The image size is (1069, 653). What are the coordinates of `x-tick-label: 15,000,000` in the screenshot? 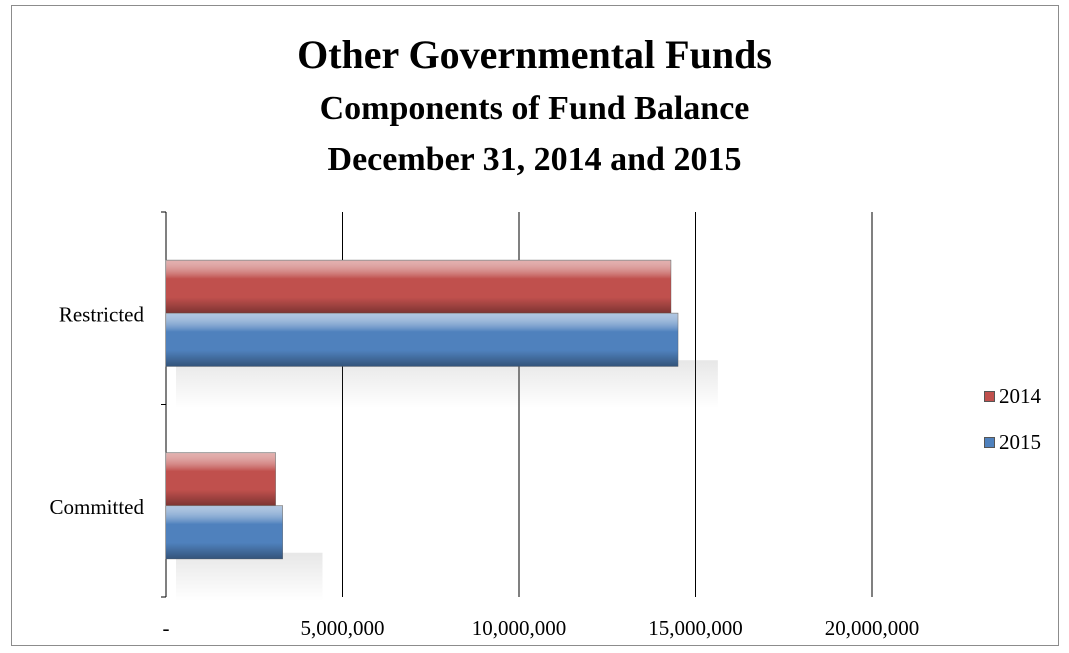 It's located at (695, 628).